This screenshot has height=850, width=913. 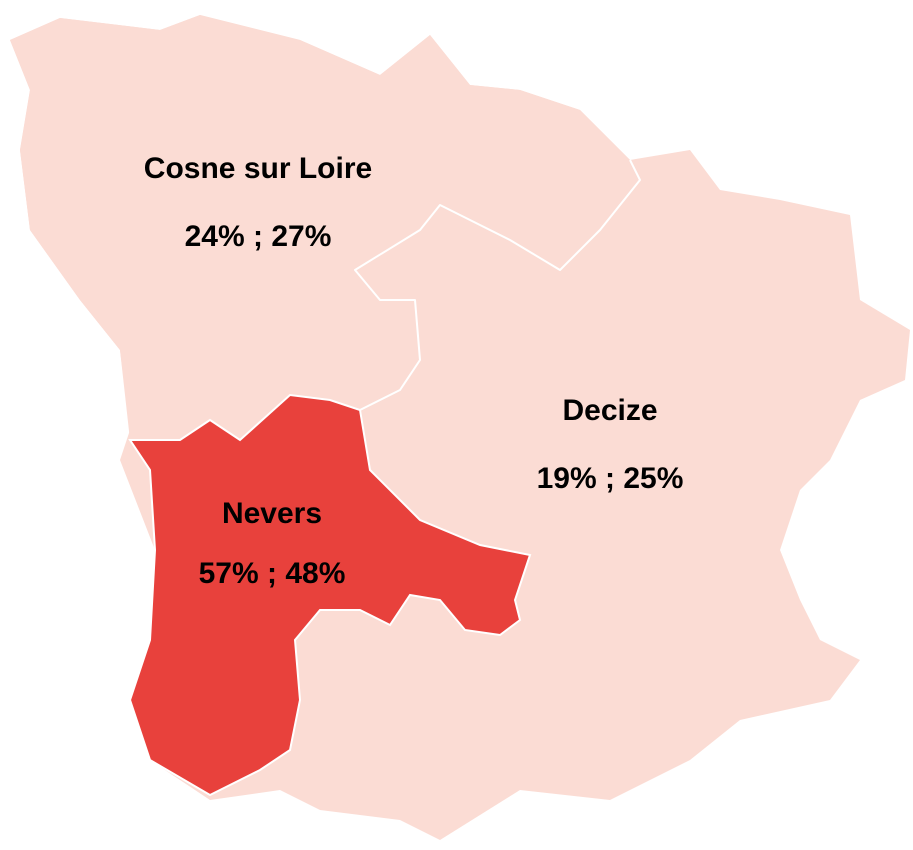 What do you see at coordinates (610, 478) in the screenshot?
I see `region-label: 19% ; 25%` at bounding box center [610, 478].